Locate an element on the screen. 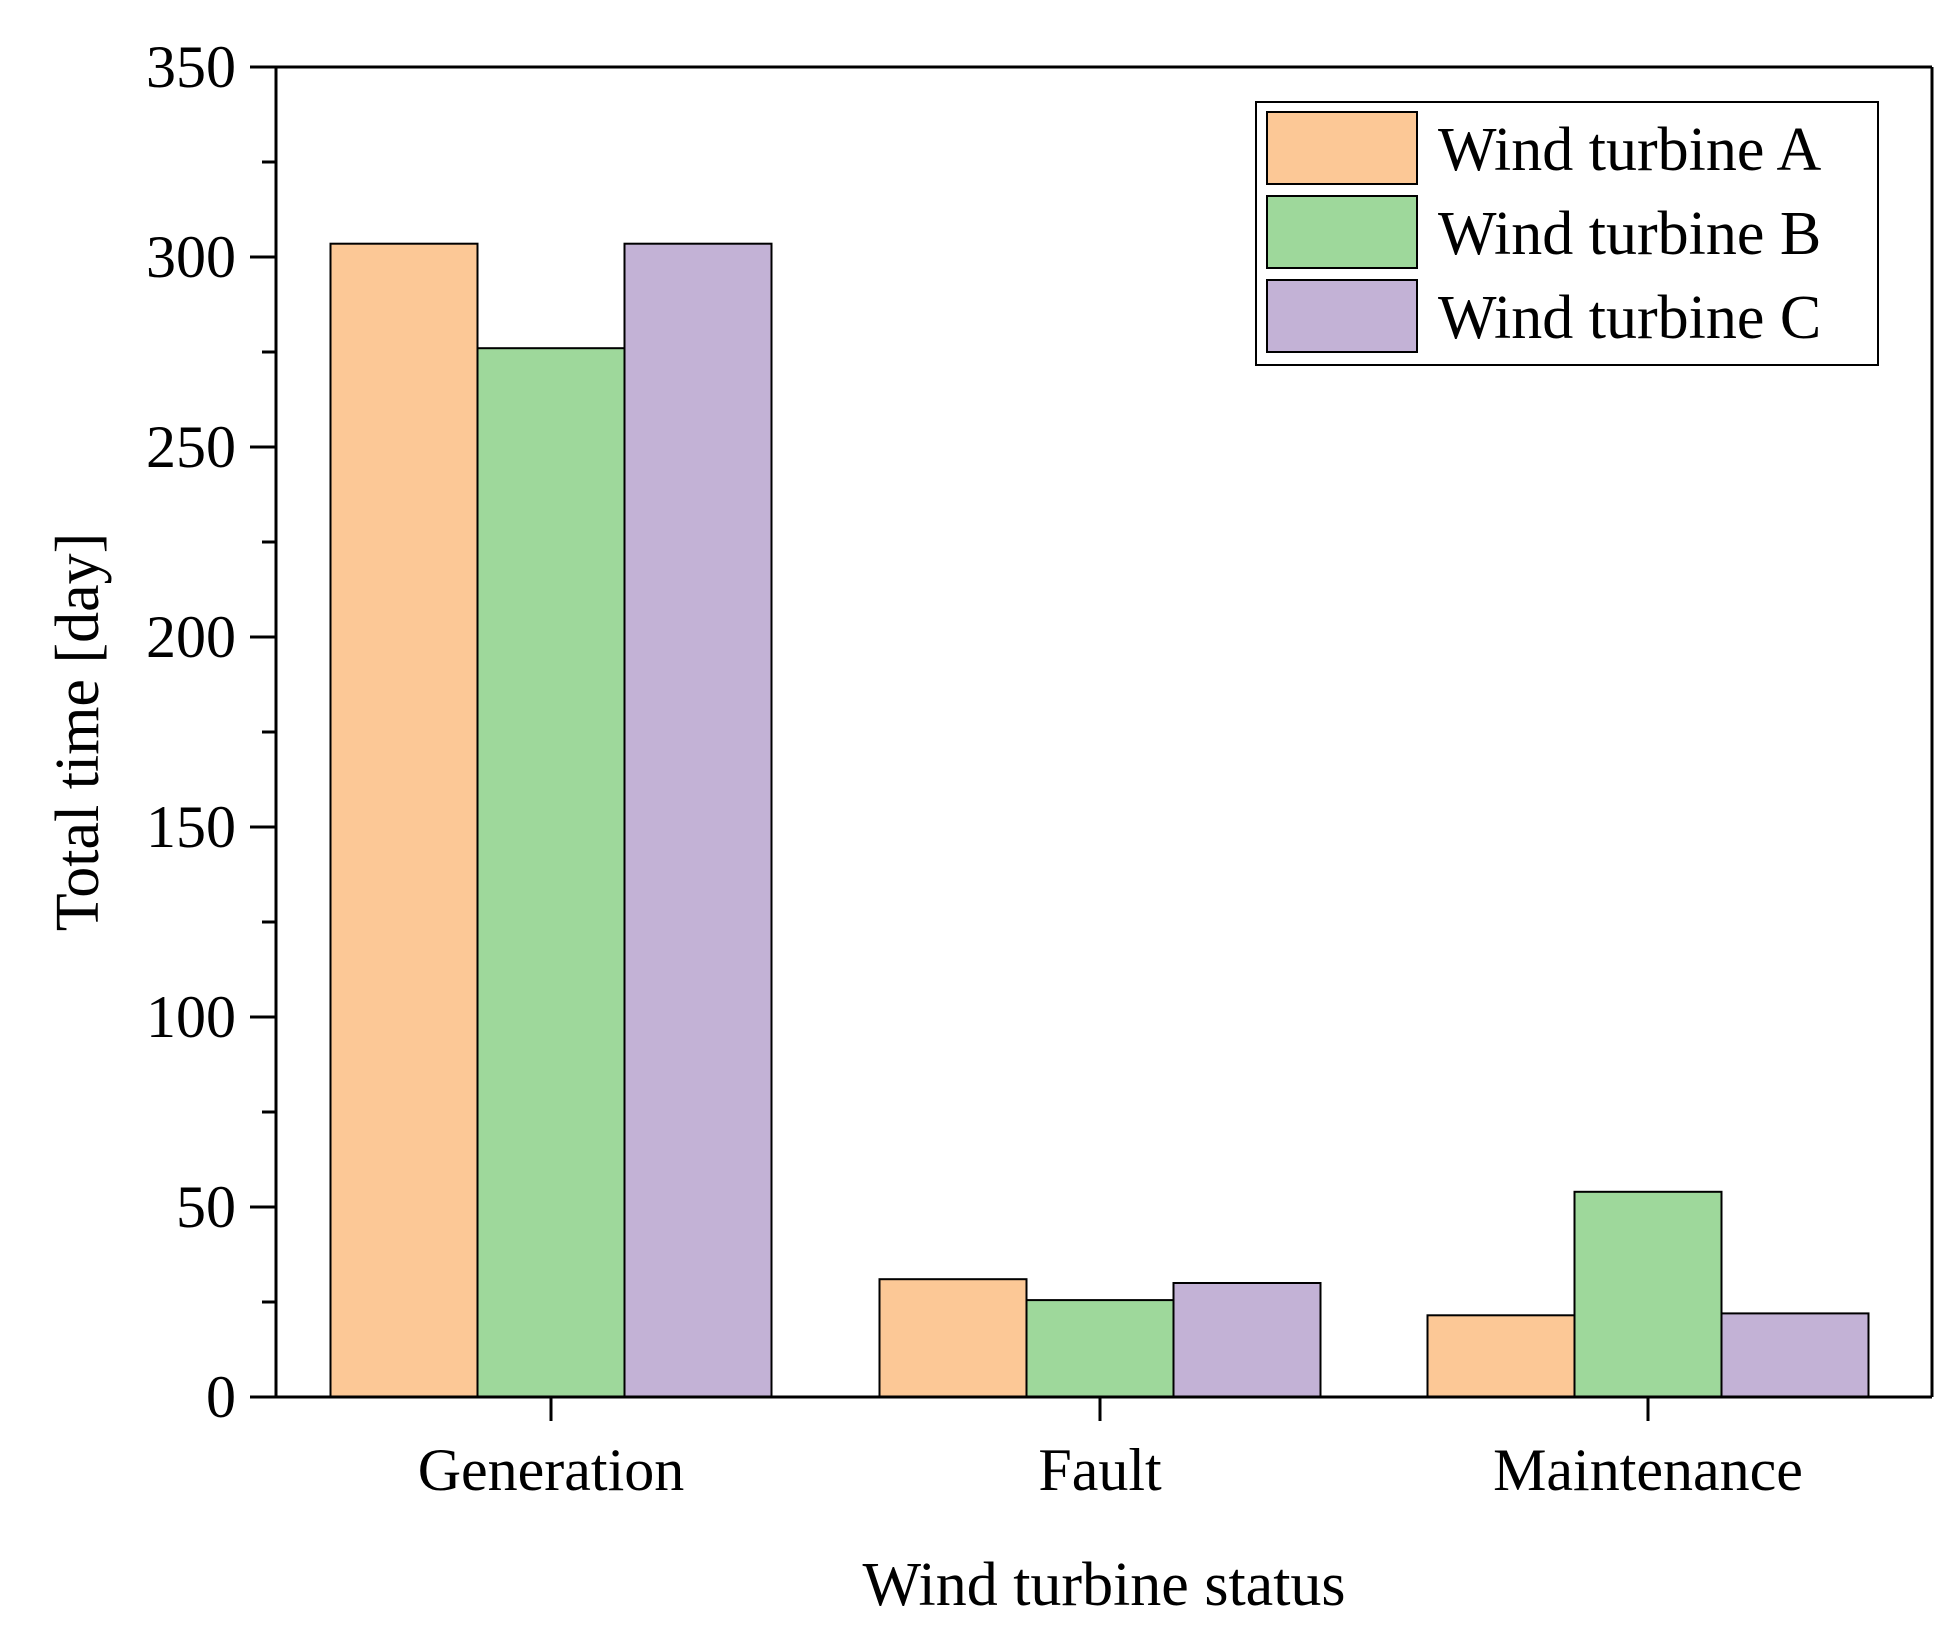  y-tick-label: 350 is located at coordinates (191, 67).